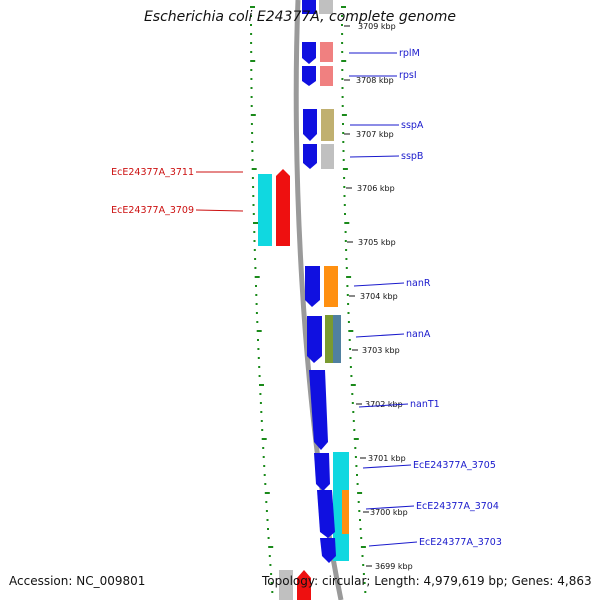  Describe the element at coordinates (418, 283) in the screenshot. I see `gene-label-nanR: nanR` at that location.